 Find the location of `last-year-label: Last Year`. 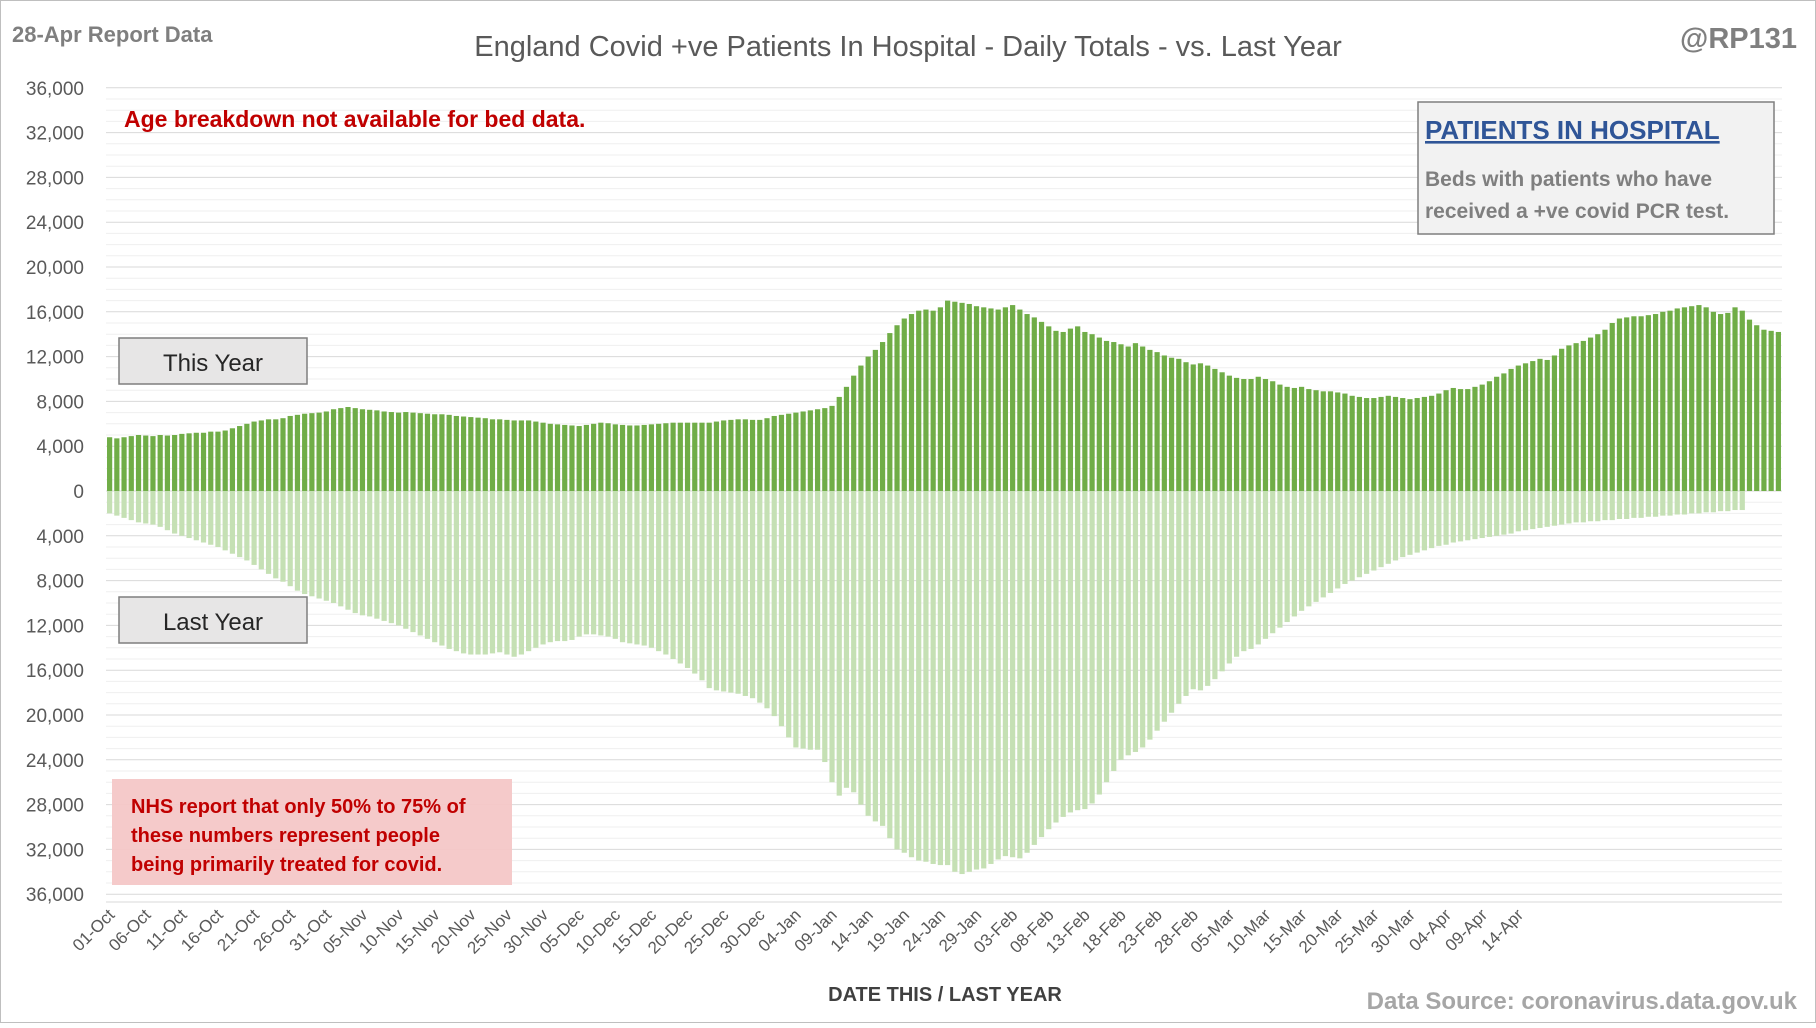

last-year-label: Last Year is located at coordinates (213, 622).